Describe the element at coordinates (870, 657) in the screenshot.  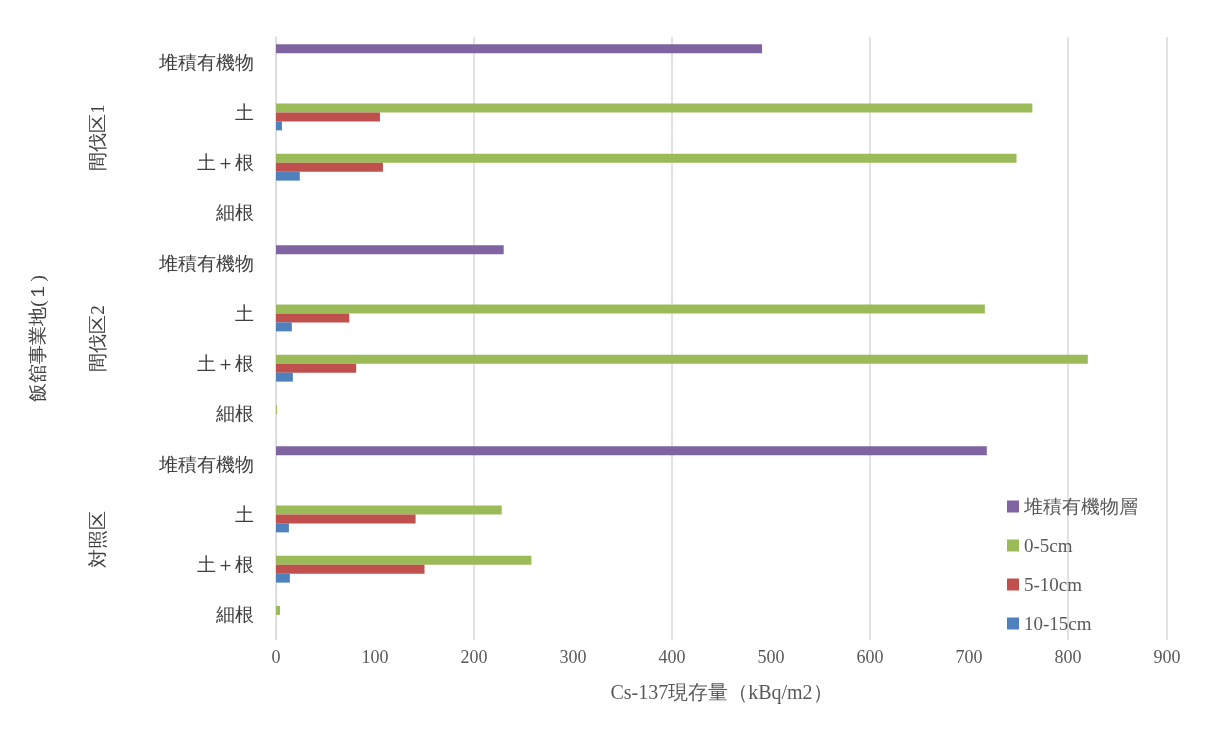
I see `x-tick-label: 600` at that location.